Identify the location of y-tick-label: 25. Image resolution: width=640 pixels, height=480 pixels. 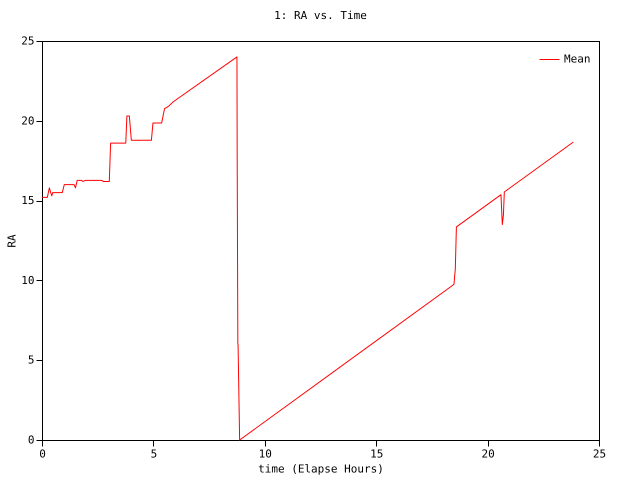
(27, 41).